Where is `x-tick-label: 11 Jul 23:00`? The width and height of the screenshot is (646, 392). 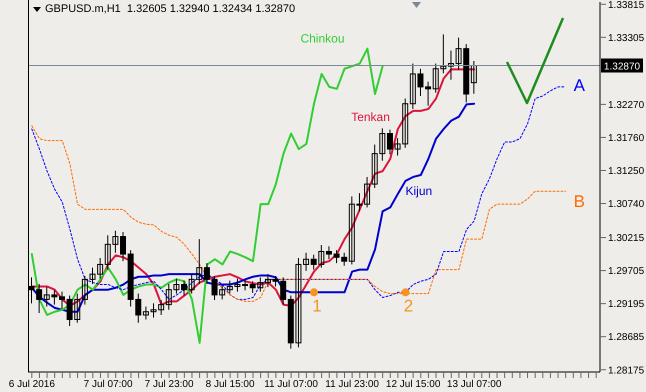
x-tick-label: 11 Jul 23:00 is located at coordinates (352, 384).